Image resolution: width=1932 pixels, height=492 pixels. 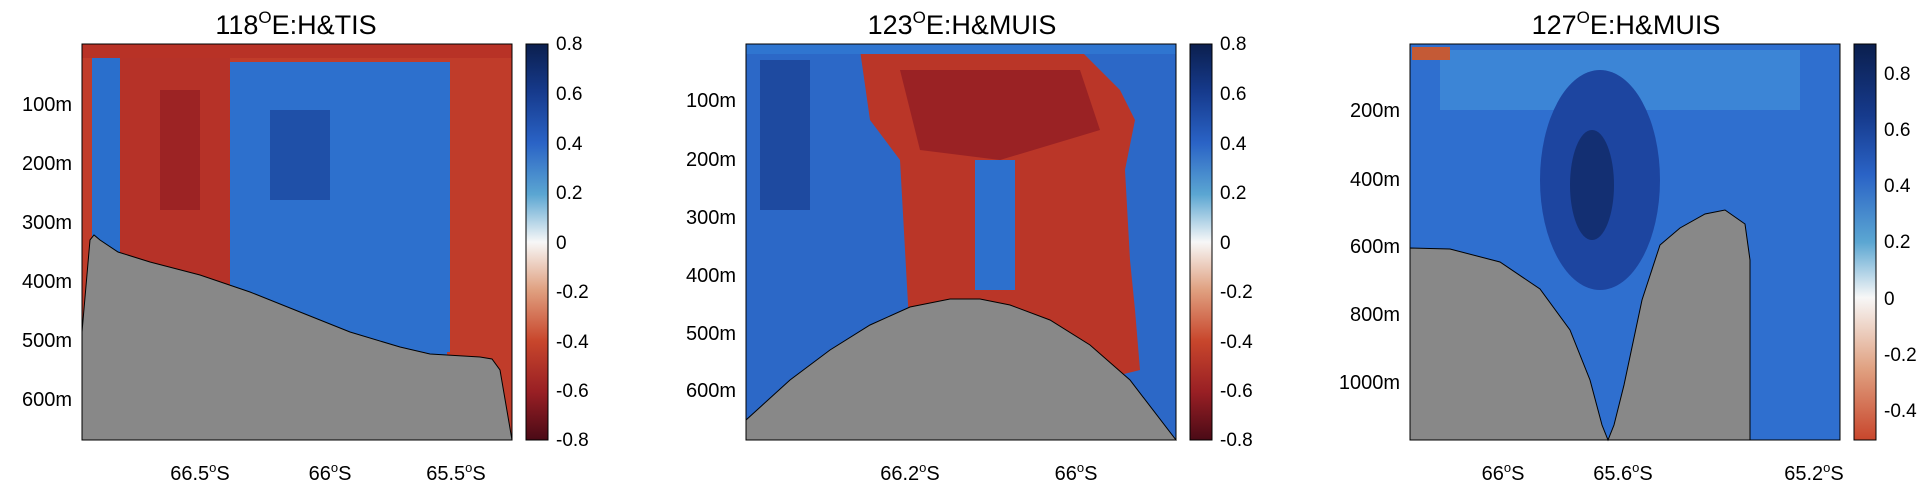 What do you see at coordinates (1225, 243) in the screenshot?
I see `panel-2-cbtick: 0` at bounding box center [1225, 243].